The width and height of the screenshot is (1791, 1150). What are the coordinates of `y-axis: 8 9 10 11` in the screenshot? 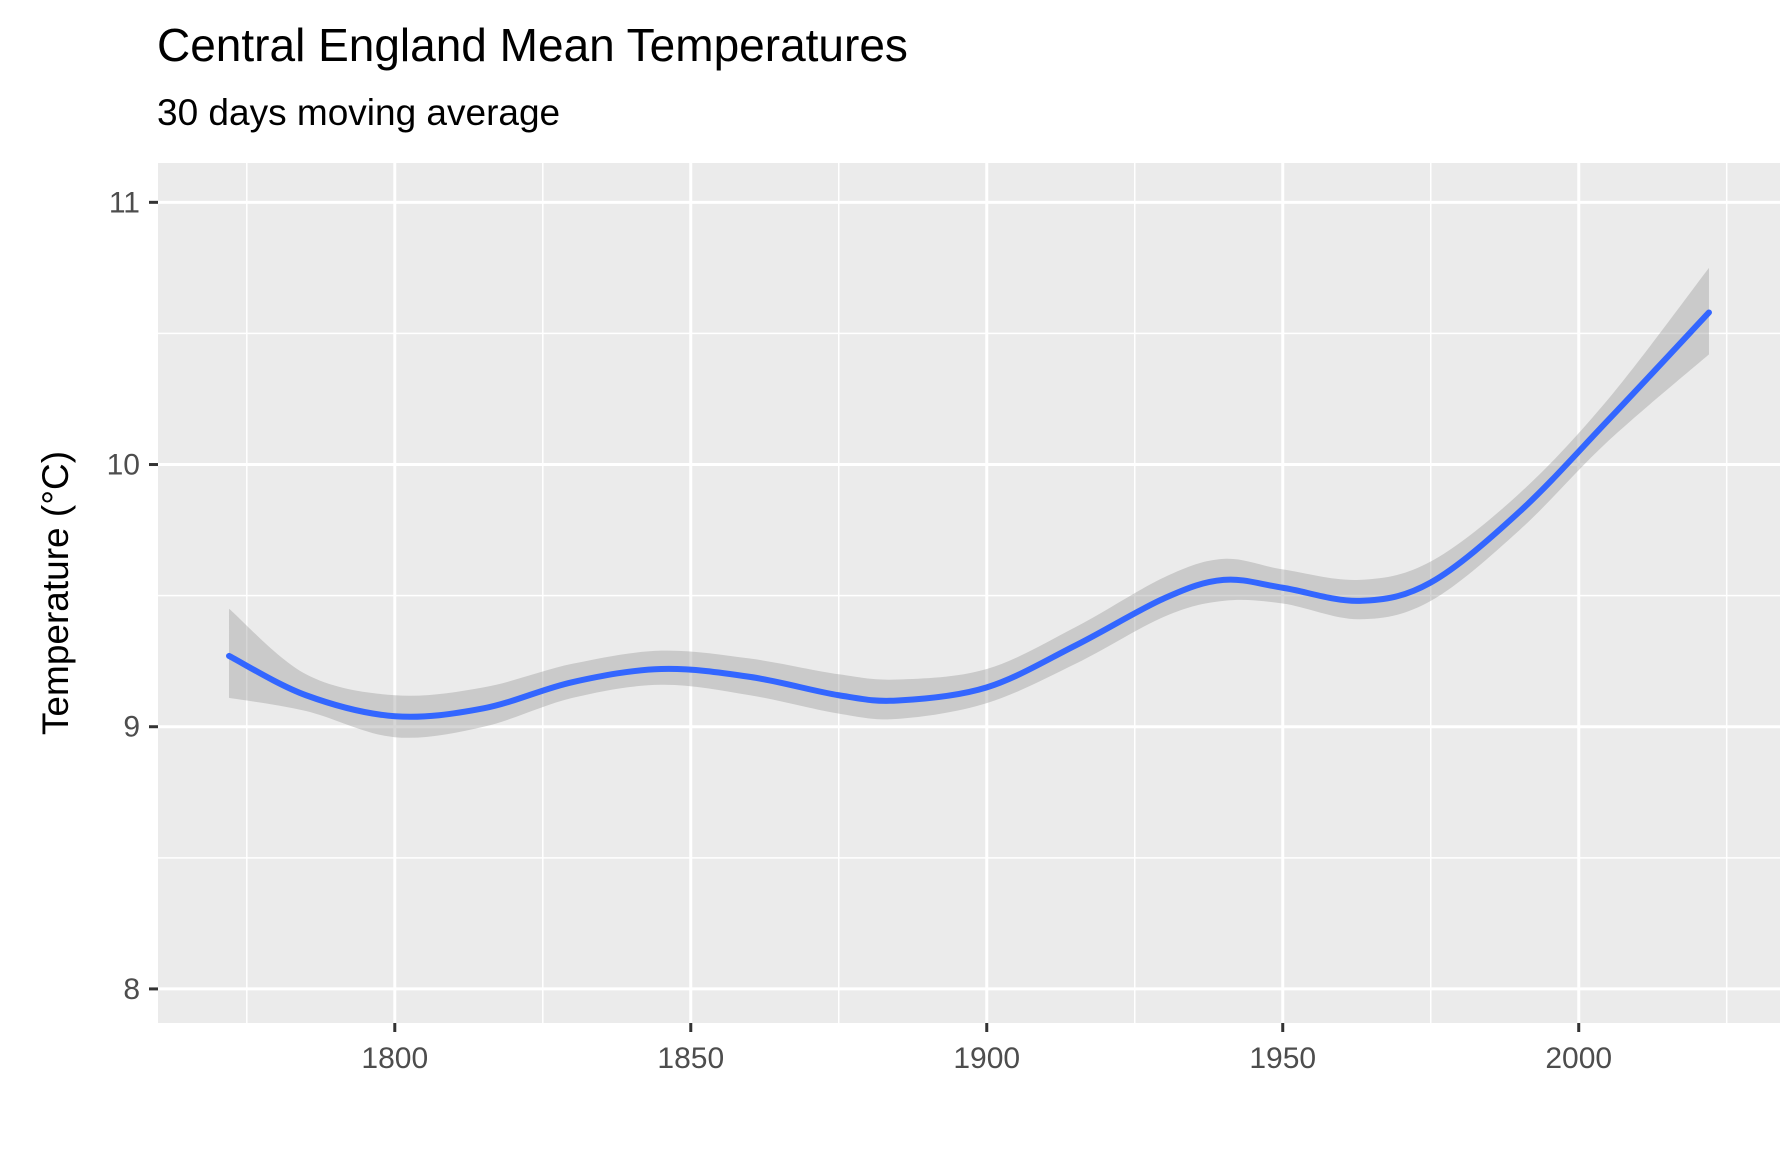 It's located at (132, 596).